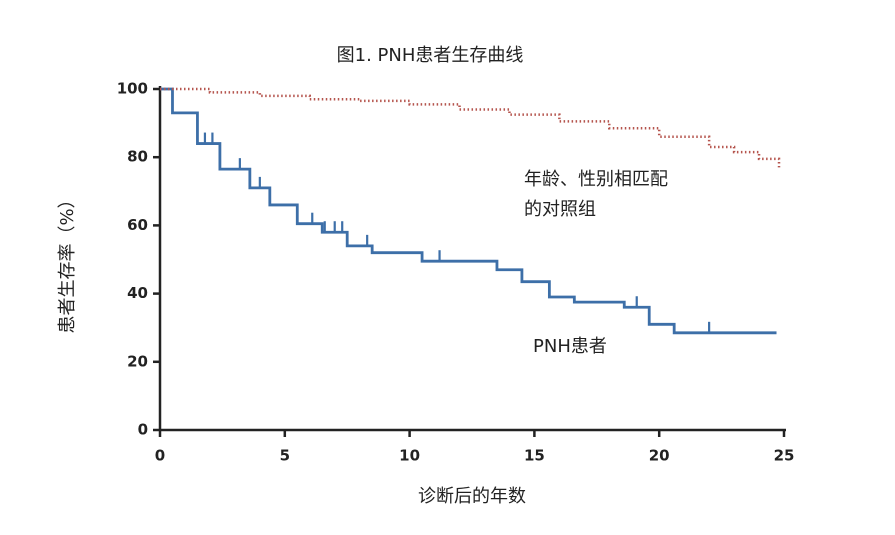  I want to click on y-tick-label: 100, so click(132, 89).